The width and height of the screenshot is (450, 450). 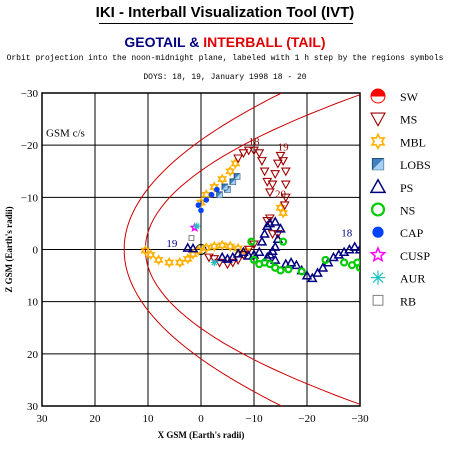 I want to click on legend-label: PS, so click(x=406, y=188).